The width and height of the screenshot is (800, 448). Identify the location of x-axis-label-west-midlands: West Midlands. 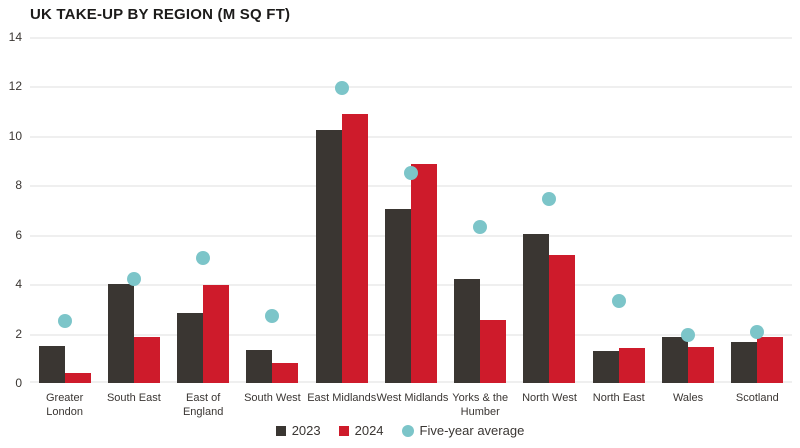
(412, 398).